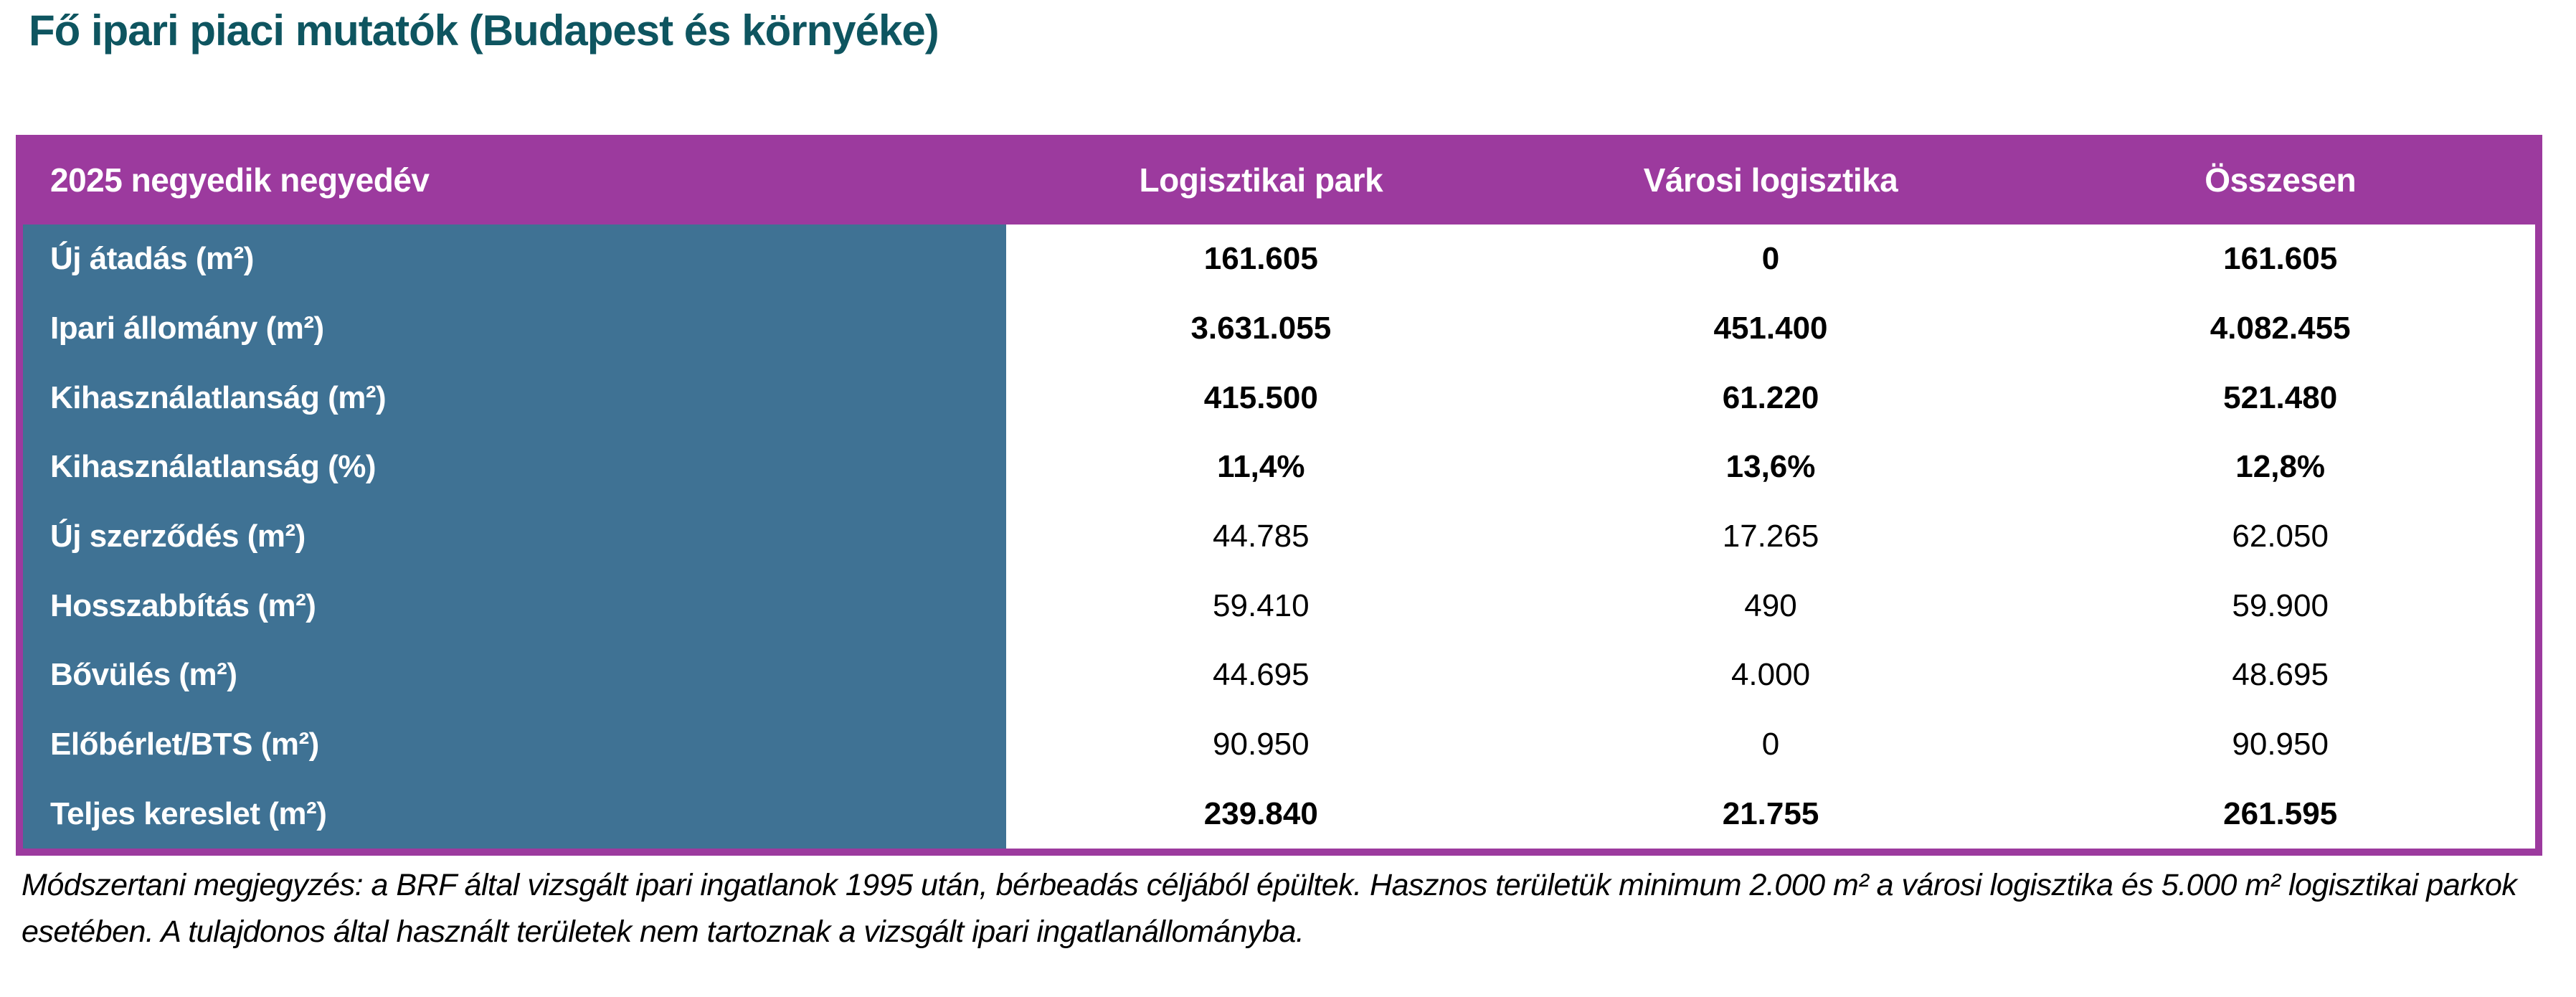  Describe the element at coordinates (1260, 259) in the screenshot. I see `cell-logistics-park: 161.605` at that location.